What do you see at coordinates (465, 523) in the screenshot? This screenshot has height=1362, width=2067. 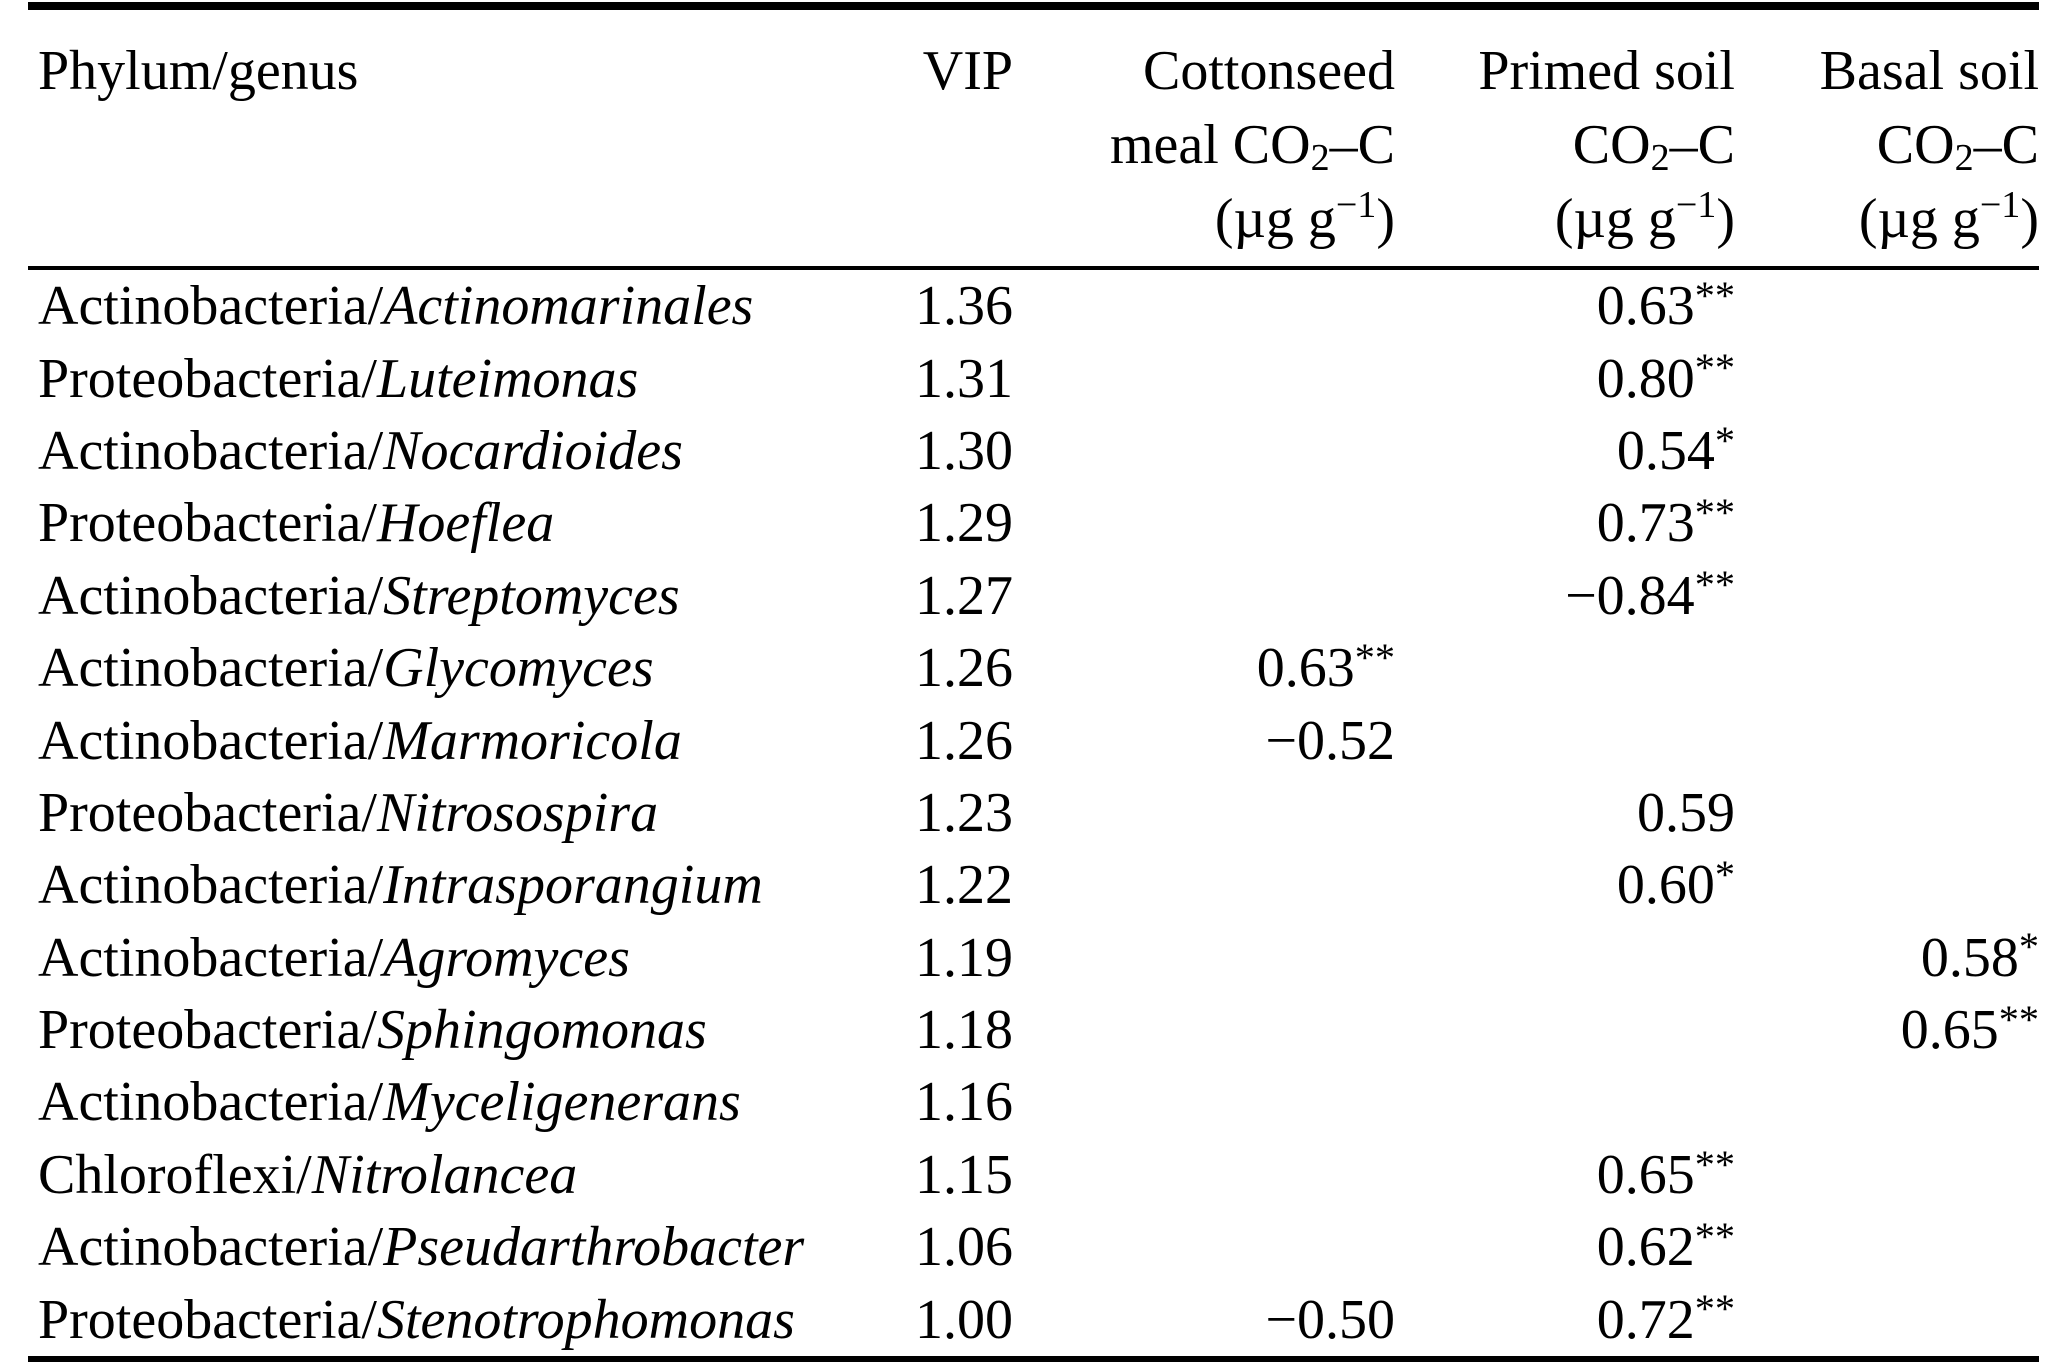 I see `genus-label: Hoeflea` at bounding box center [465, 523].